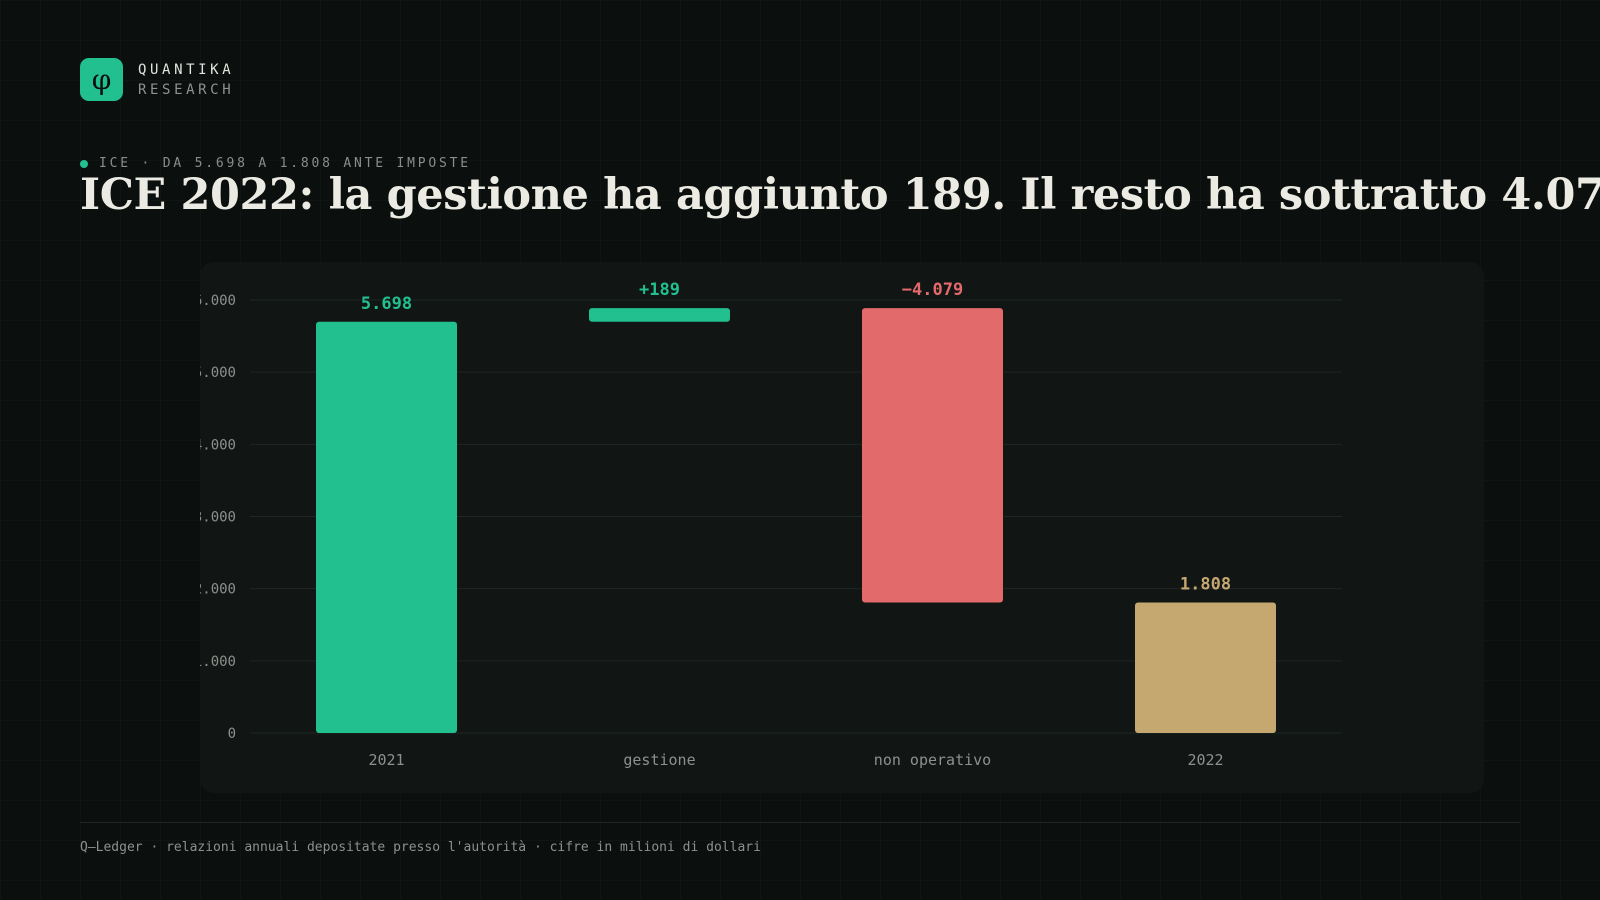 The width and height of the screenshot is (1600, 900). What do you see at coordinates (659, 760) in the screenshot?
I see `x-category-label: gestione` at bounding box center [659, 760].